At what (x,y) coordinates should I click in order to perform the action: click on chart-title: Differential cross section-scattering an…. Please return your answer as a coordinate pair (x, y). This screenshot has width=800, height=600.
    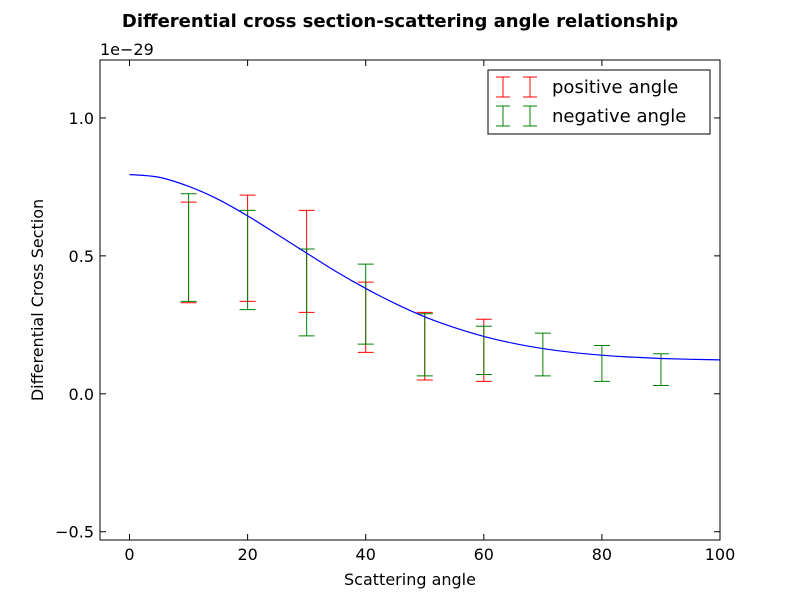
    Looking at the image, I should click on (400, 21).